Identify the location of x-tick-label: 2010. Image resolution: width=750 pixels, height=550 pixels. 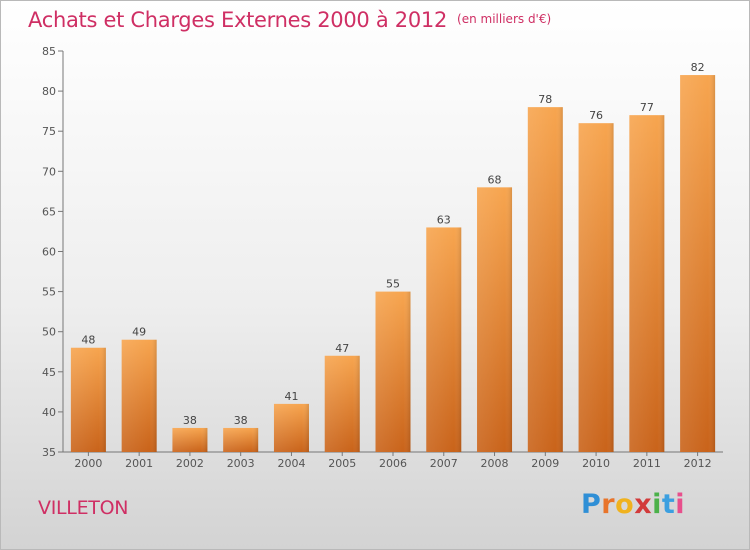
(596, 463).